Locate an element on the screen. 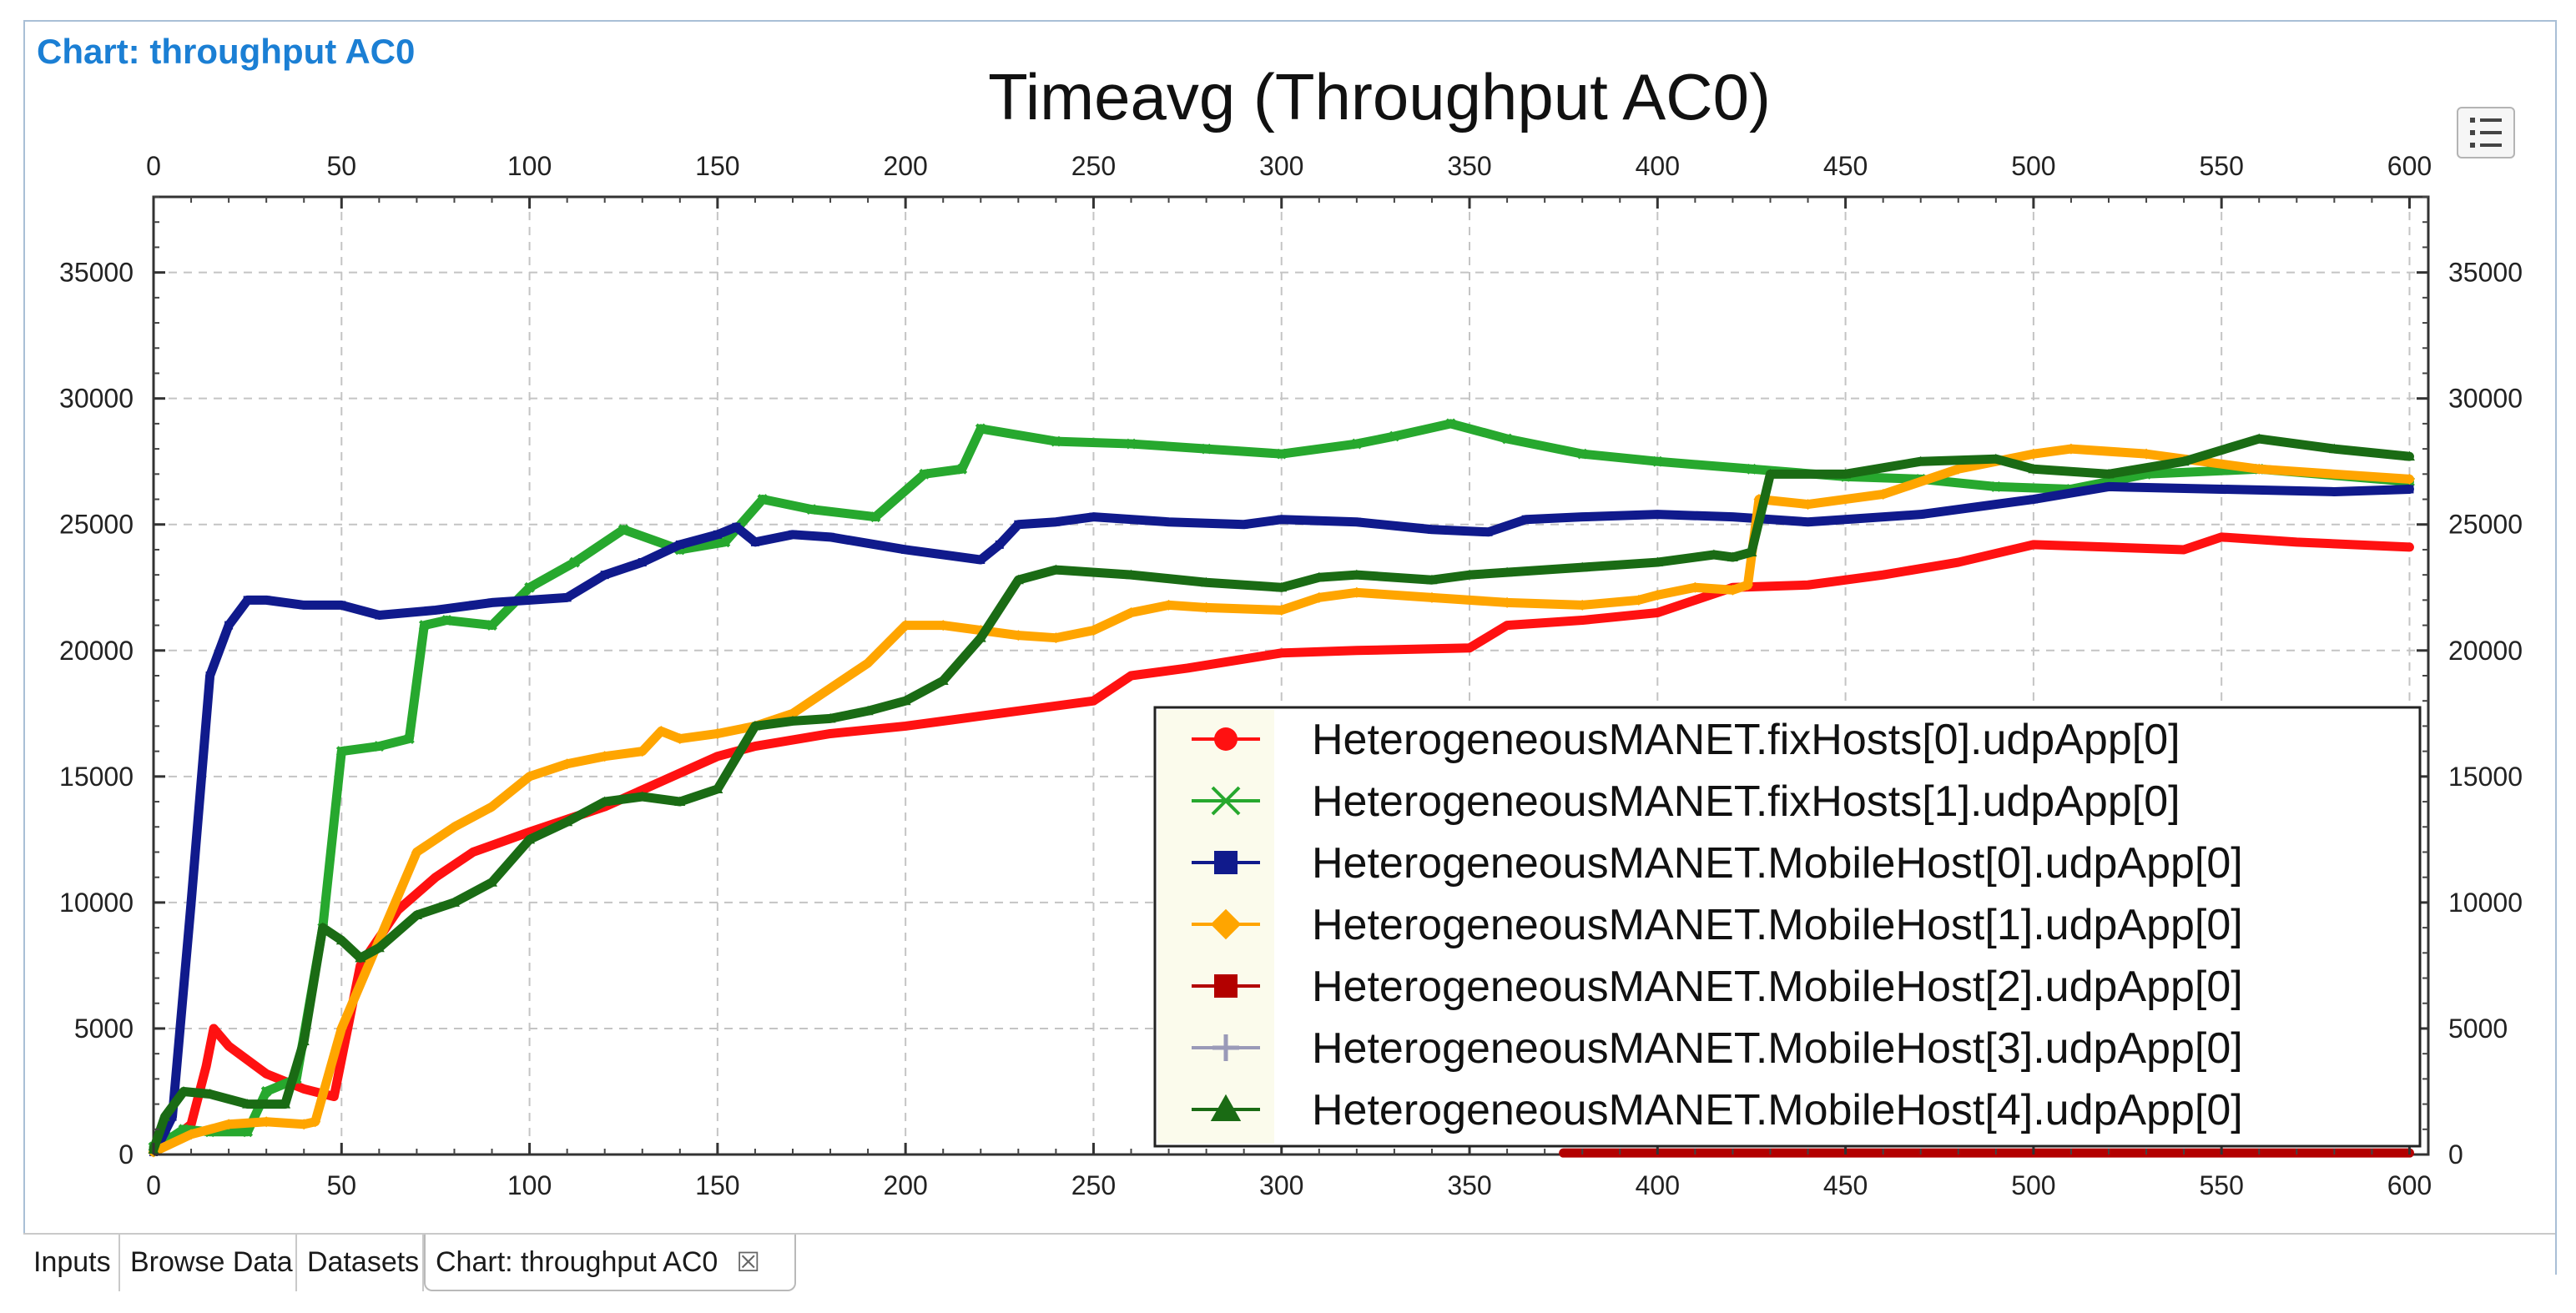  x-tick-label-top: 50 is located at coordinates (341, 166).